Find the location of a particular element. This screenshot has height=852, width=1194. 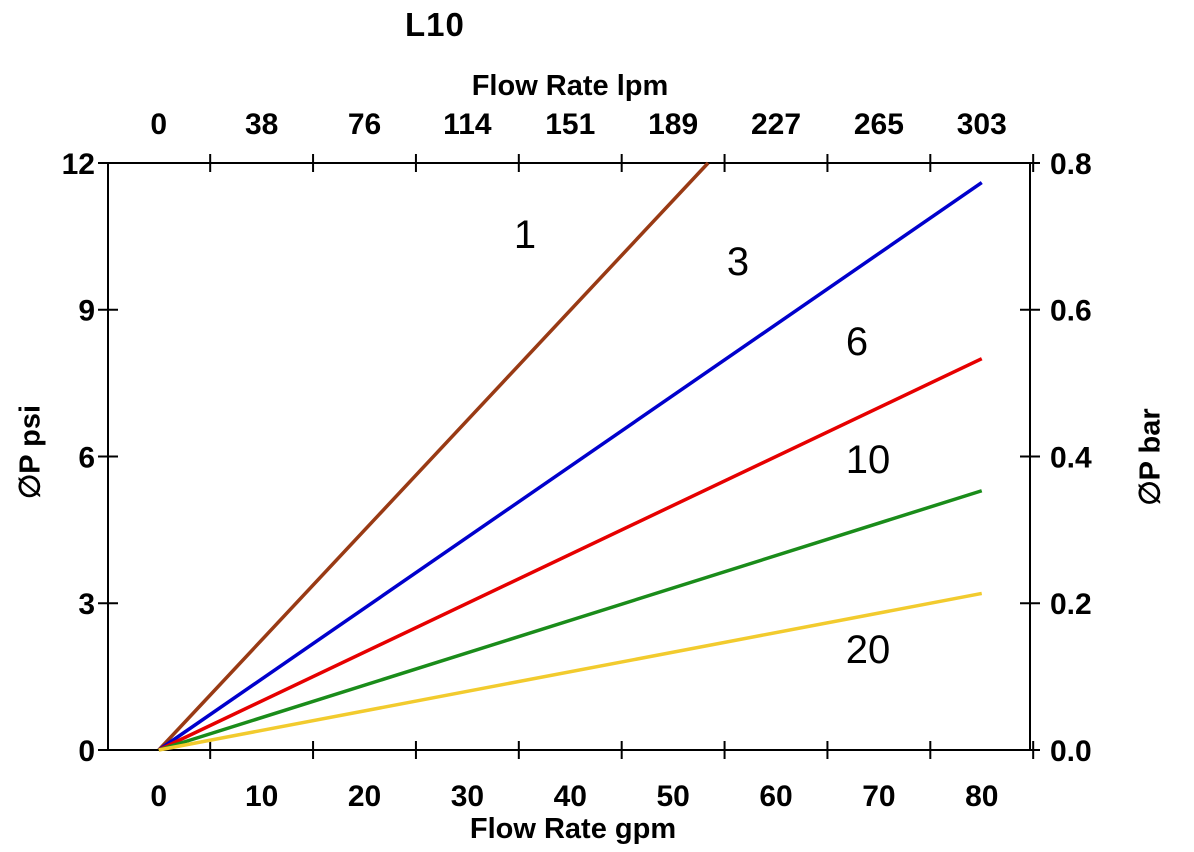

x-tick-label-gpm: 30 is located at coordinates (467, 796).